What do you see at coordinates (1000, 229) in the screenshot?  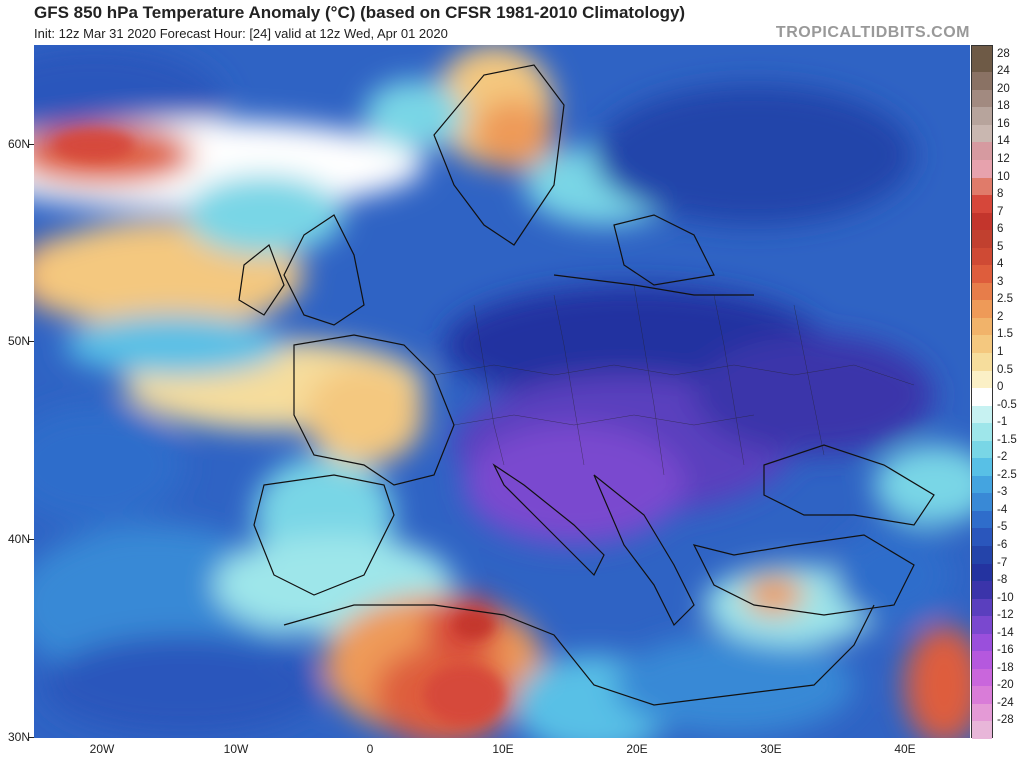 I see `color-scale-label: 6` at bounding box center [1000, 229].